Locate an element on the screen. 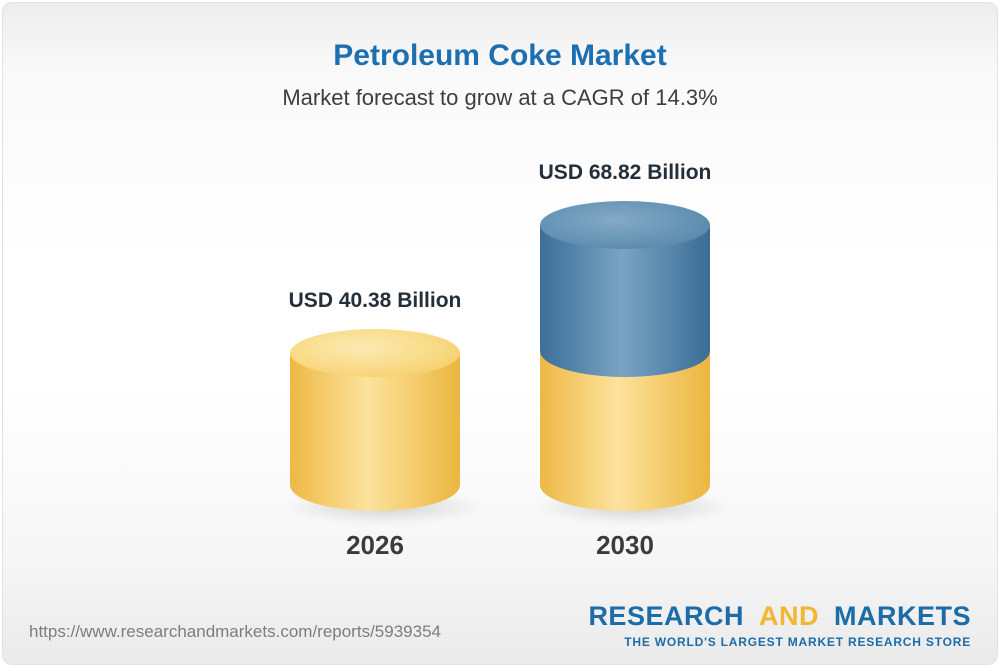 This screenshot has width=1000, height=669. year-label-2026: 2026 is located at coordinates (375, 545).